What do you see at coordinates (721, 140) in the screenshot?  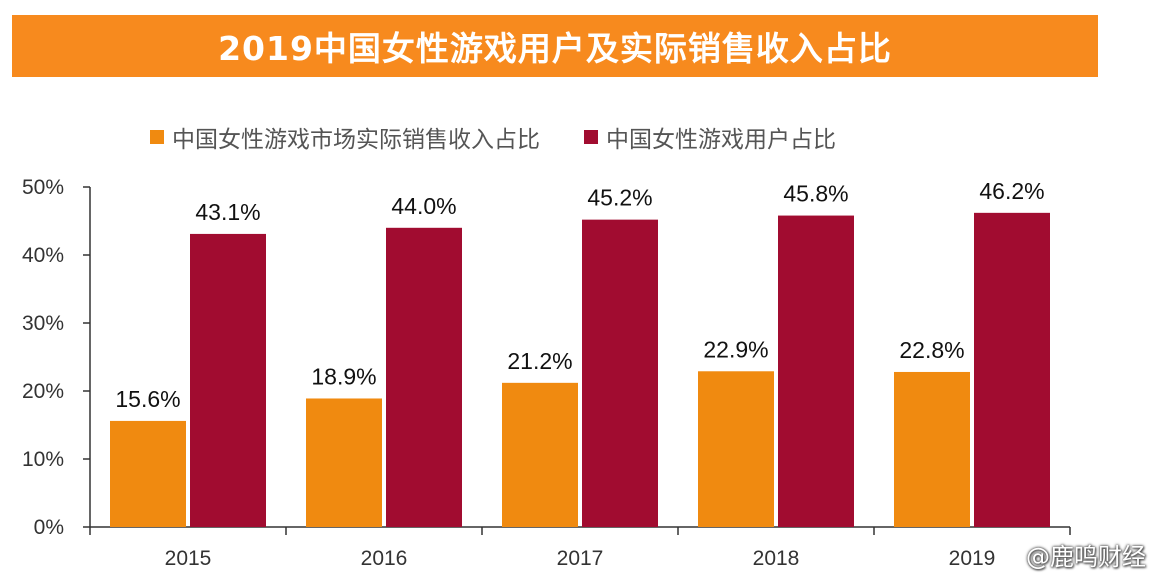 I see `legend-label-users: 中国女性游戏用户占比` at bounding box center [721, 140].